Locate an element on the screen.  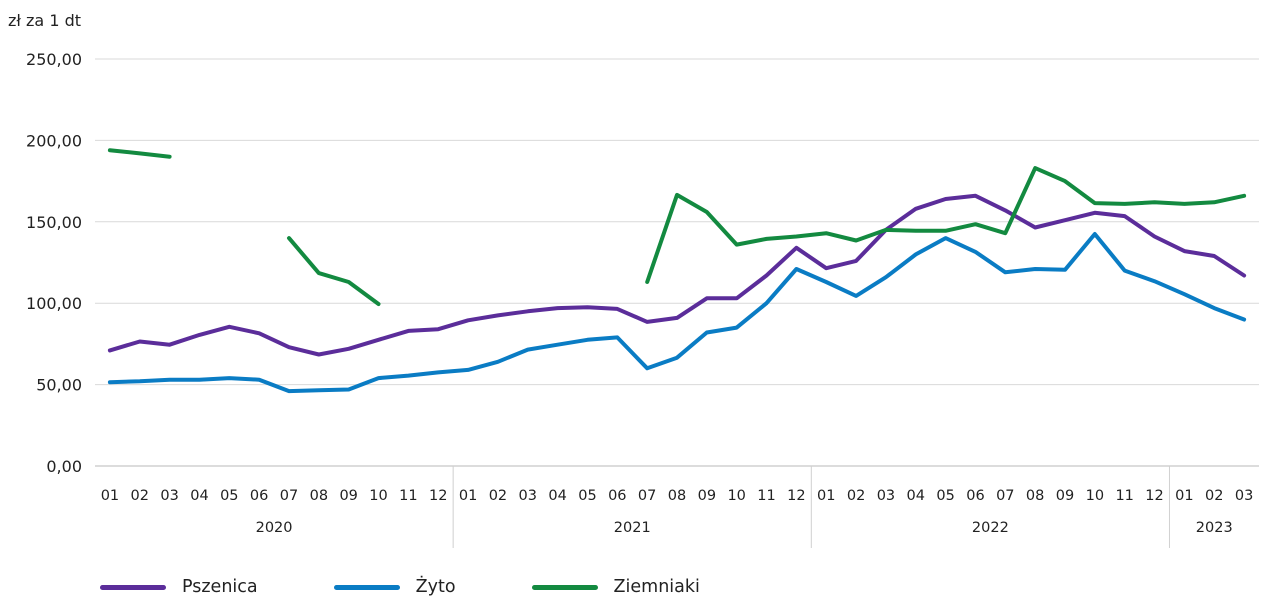
legend-item-zyto: Żyto is located at coordinates (394, 587).